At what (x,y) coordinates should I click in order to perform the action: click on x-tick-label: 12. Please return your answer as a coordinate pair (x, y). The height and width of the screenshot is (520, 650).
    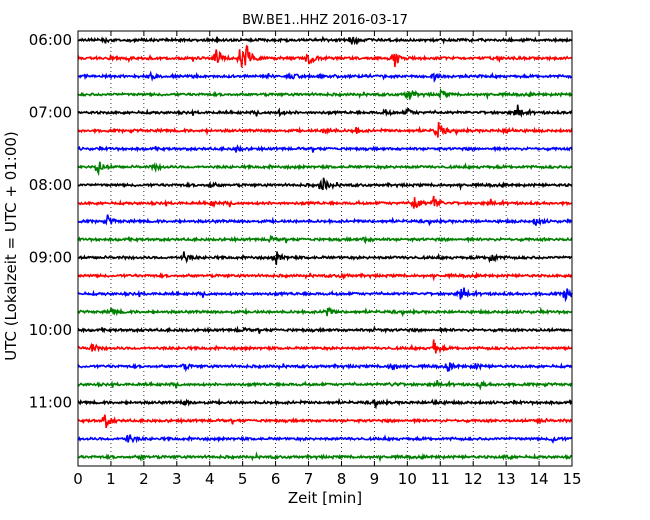
    Looking at the image, I should click on (473, 479).